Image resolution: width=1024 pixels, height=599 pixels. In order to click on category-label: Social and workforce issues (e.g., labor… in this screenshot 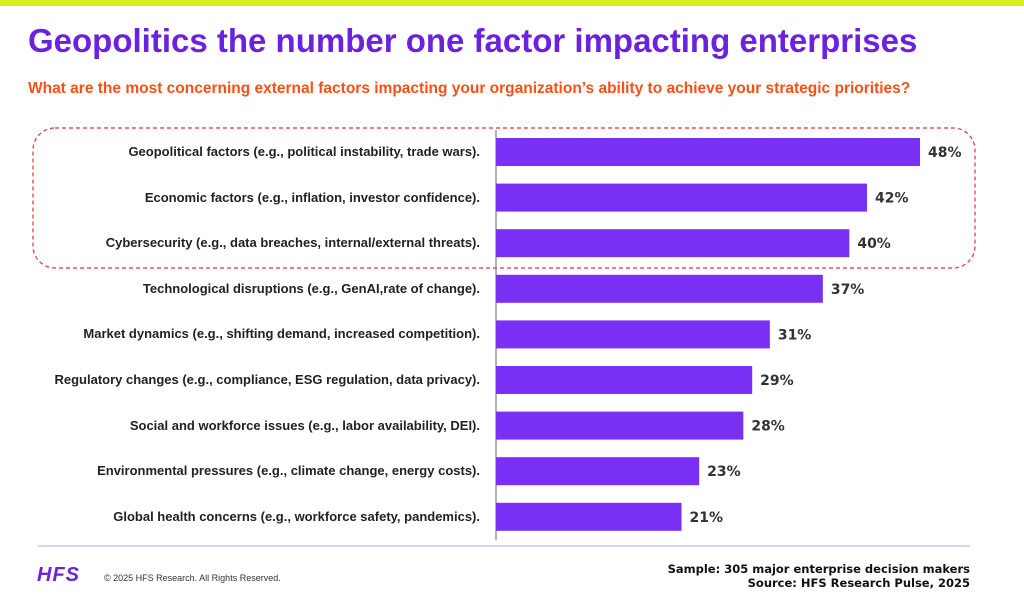, I will do `click(304, 425)`.